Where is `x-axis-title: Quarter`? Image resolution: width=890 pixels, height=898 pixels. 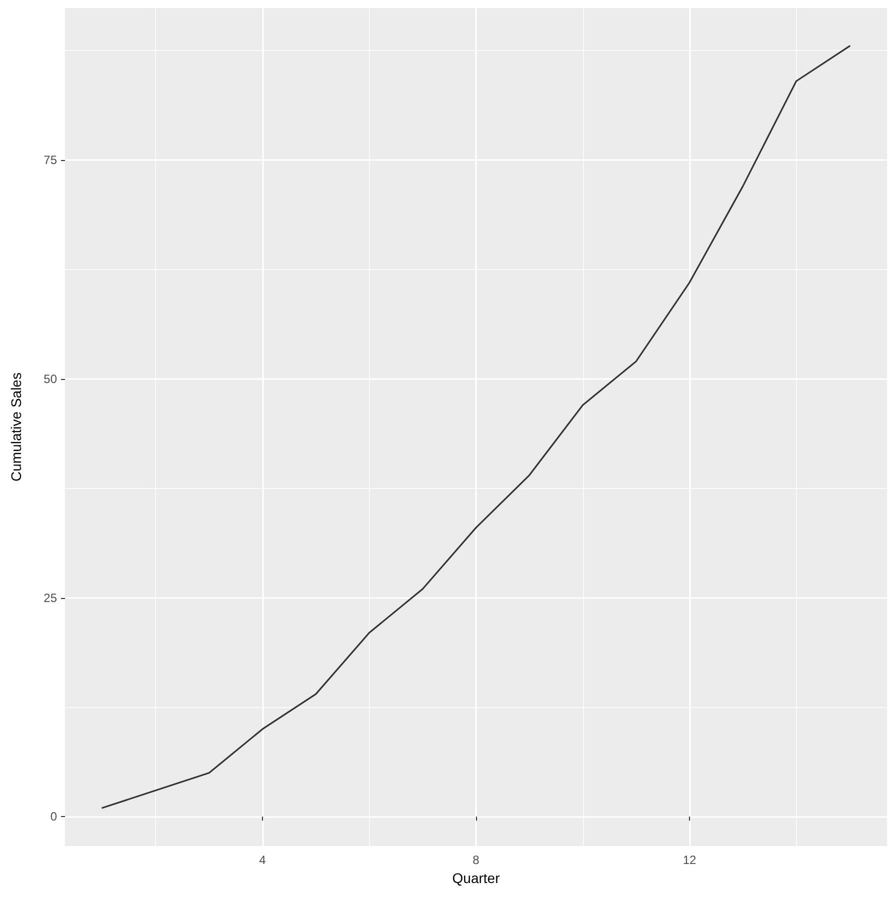 x-axis-title: Quarter is located at coordinates (476, 878).